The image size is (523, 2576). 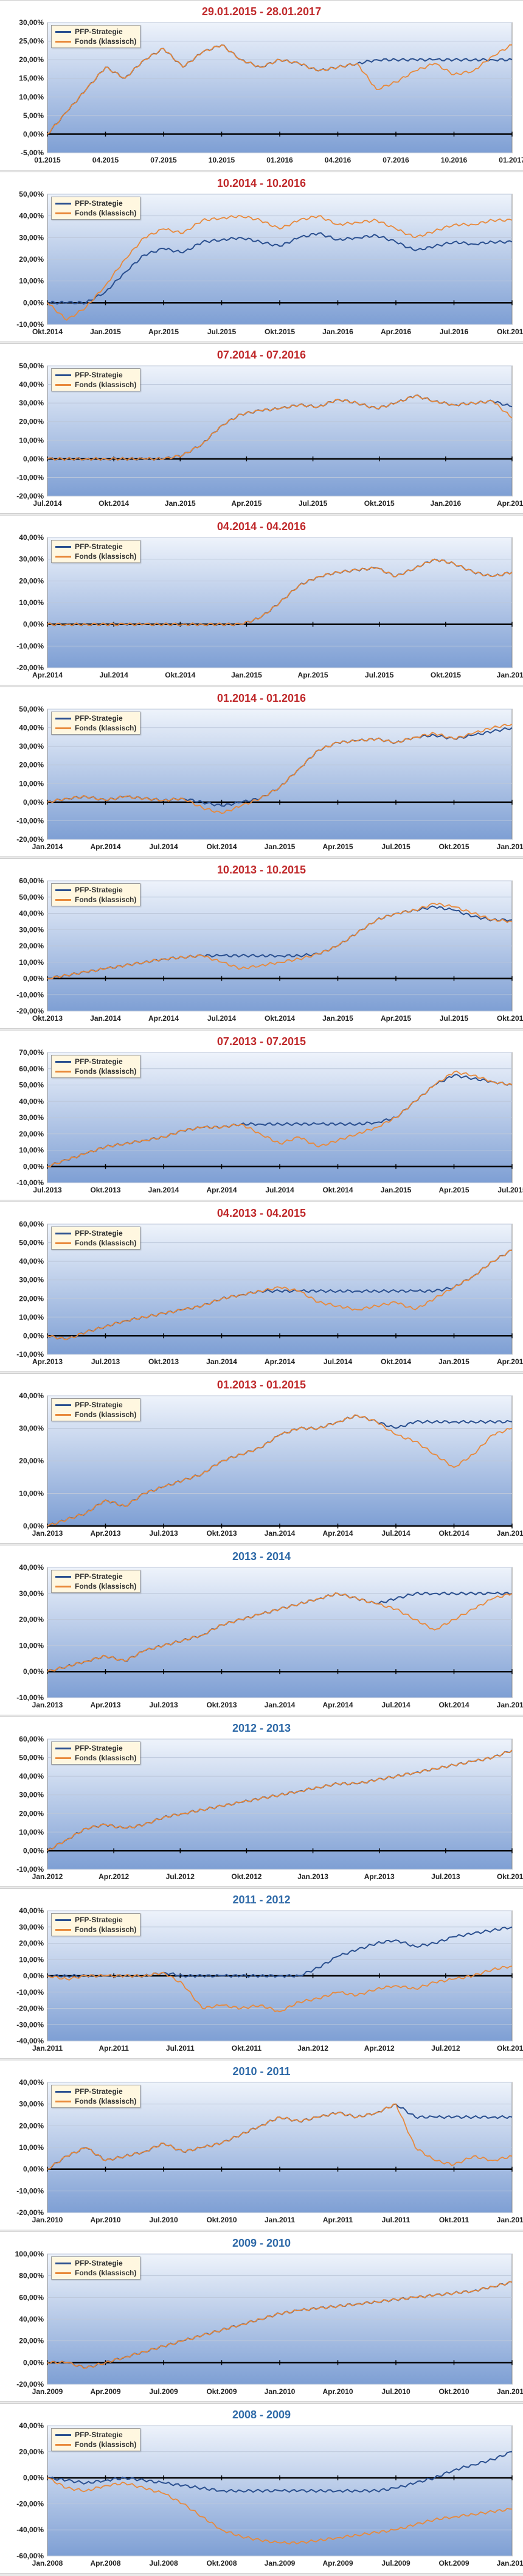 What do you see at coordinates (163, 2563) in the screenshot?
I see `x-tick-label: Jul.2008` at bounding box center [163, 2563].